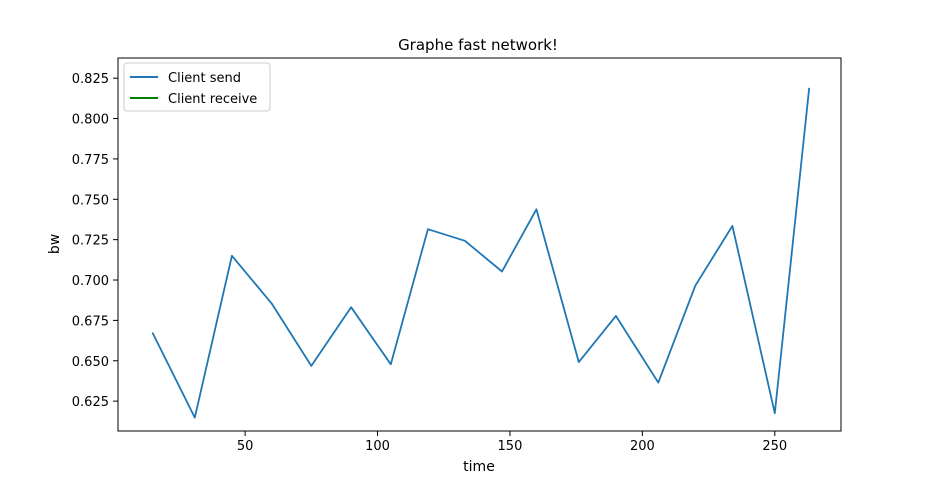  What do you see at coordinates (90, 281) in the screenshot?
I see `y-tick-label: 0.700` at bounding box center [90, 281].